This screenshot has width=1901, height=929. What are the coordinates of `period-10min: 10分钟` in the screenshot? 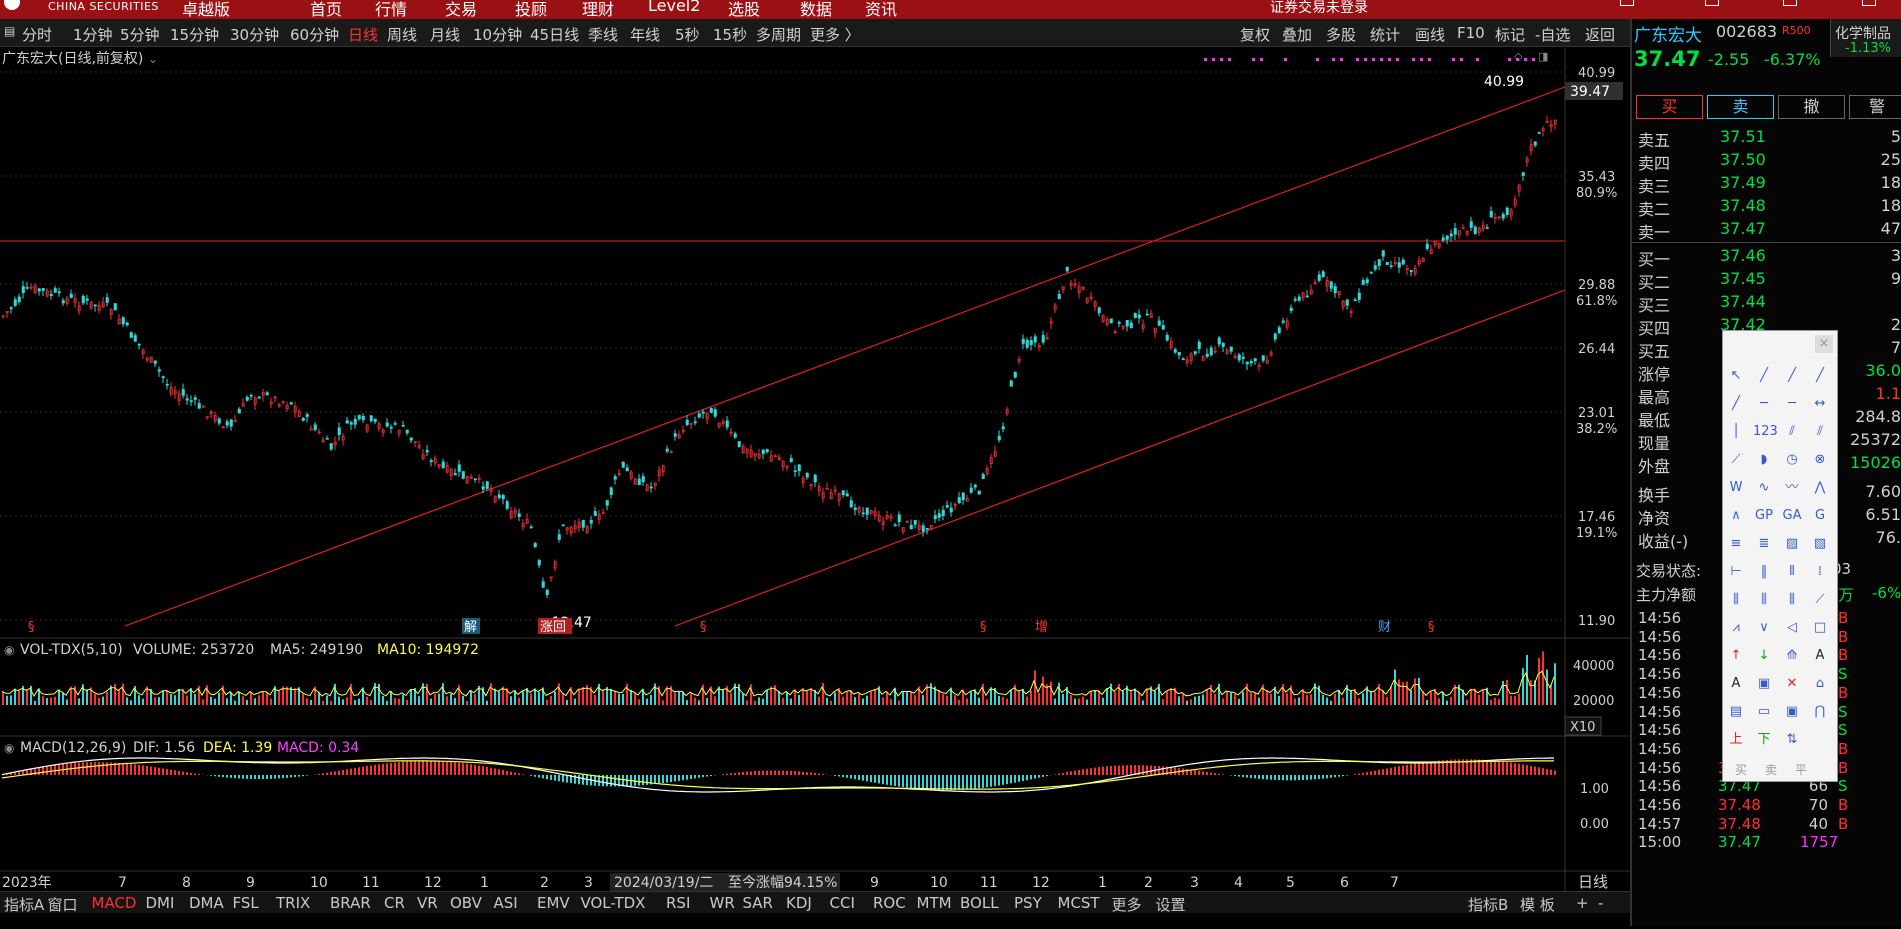 It's located at (497, 34).